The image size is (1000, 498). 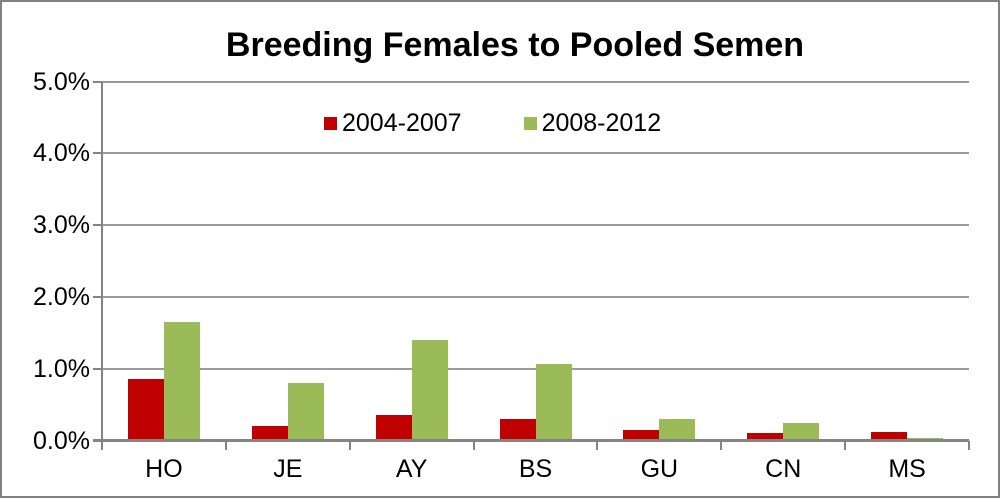 I want to click on y-axis-tick-label: 3.0%, so click(x=61, y=225).